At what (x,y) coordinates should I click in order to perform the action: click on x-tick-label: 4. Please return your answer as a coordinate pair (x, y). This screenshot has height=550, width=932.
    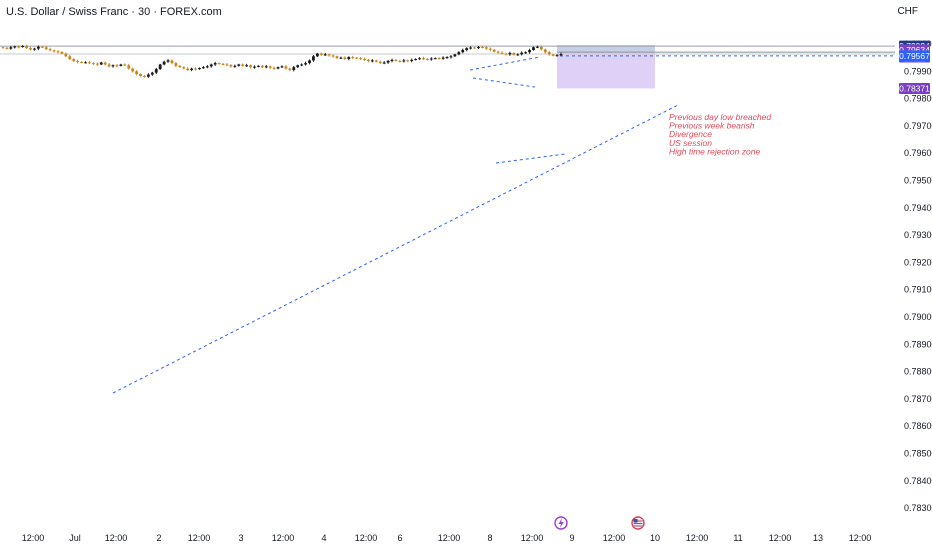
    Looking at the image, I should click on (323, 538).